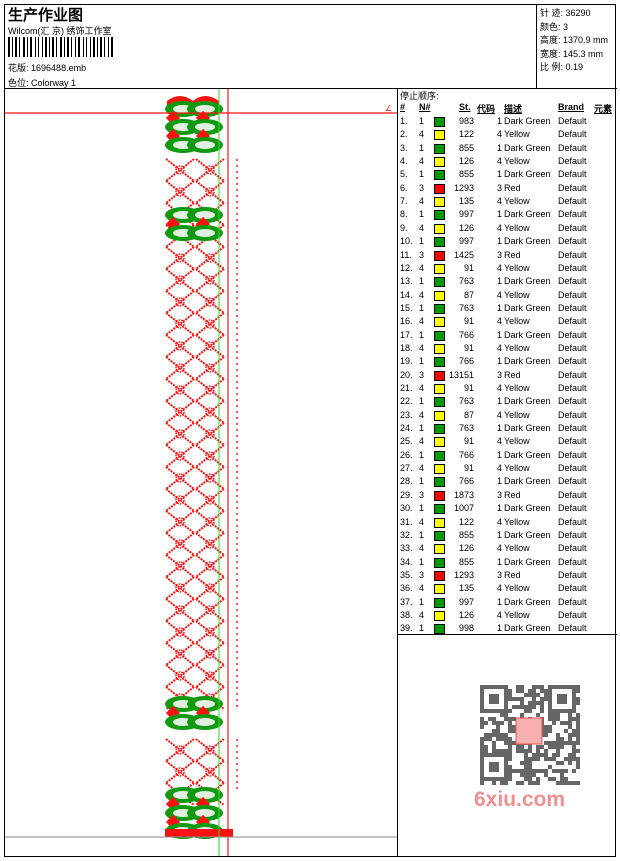 Image resolution: width=620 pixels, height=861 pixels. I want to click on stop-row: 23. 4 87 4 Yellow Default, so click(507, 416).